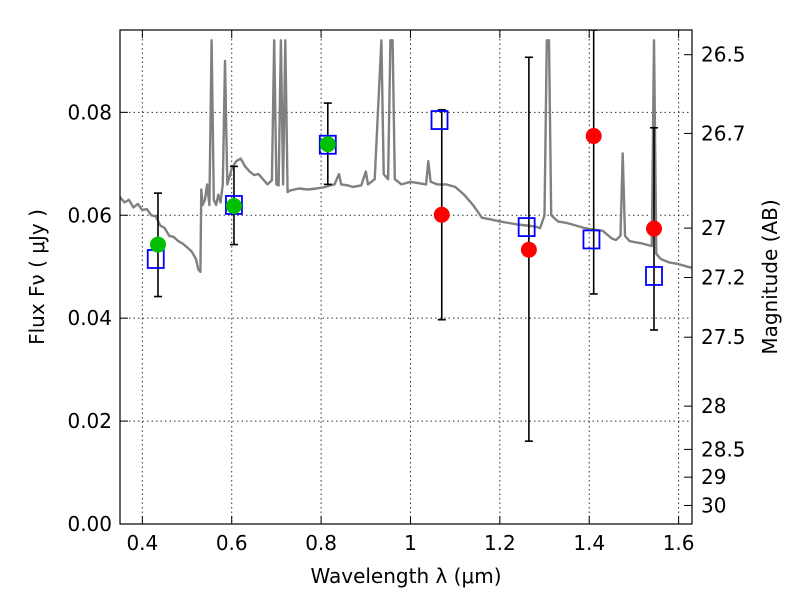 The height and width of the screenshot is (600, 800). I want to click on right-tick-label: 27, so click(713, 228).